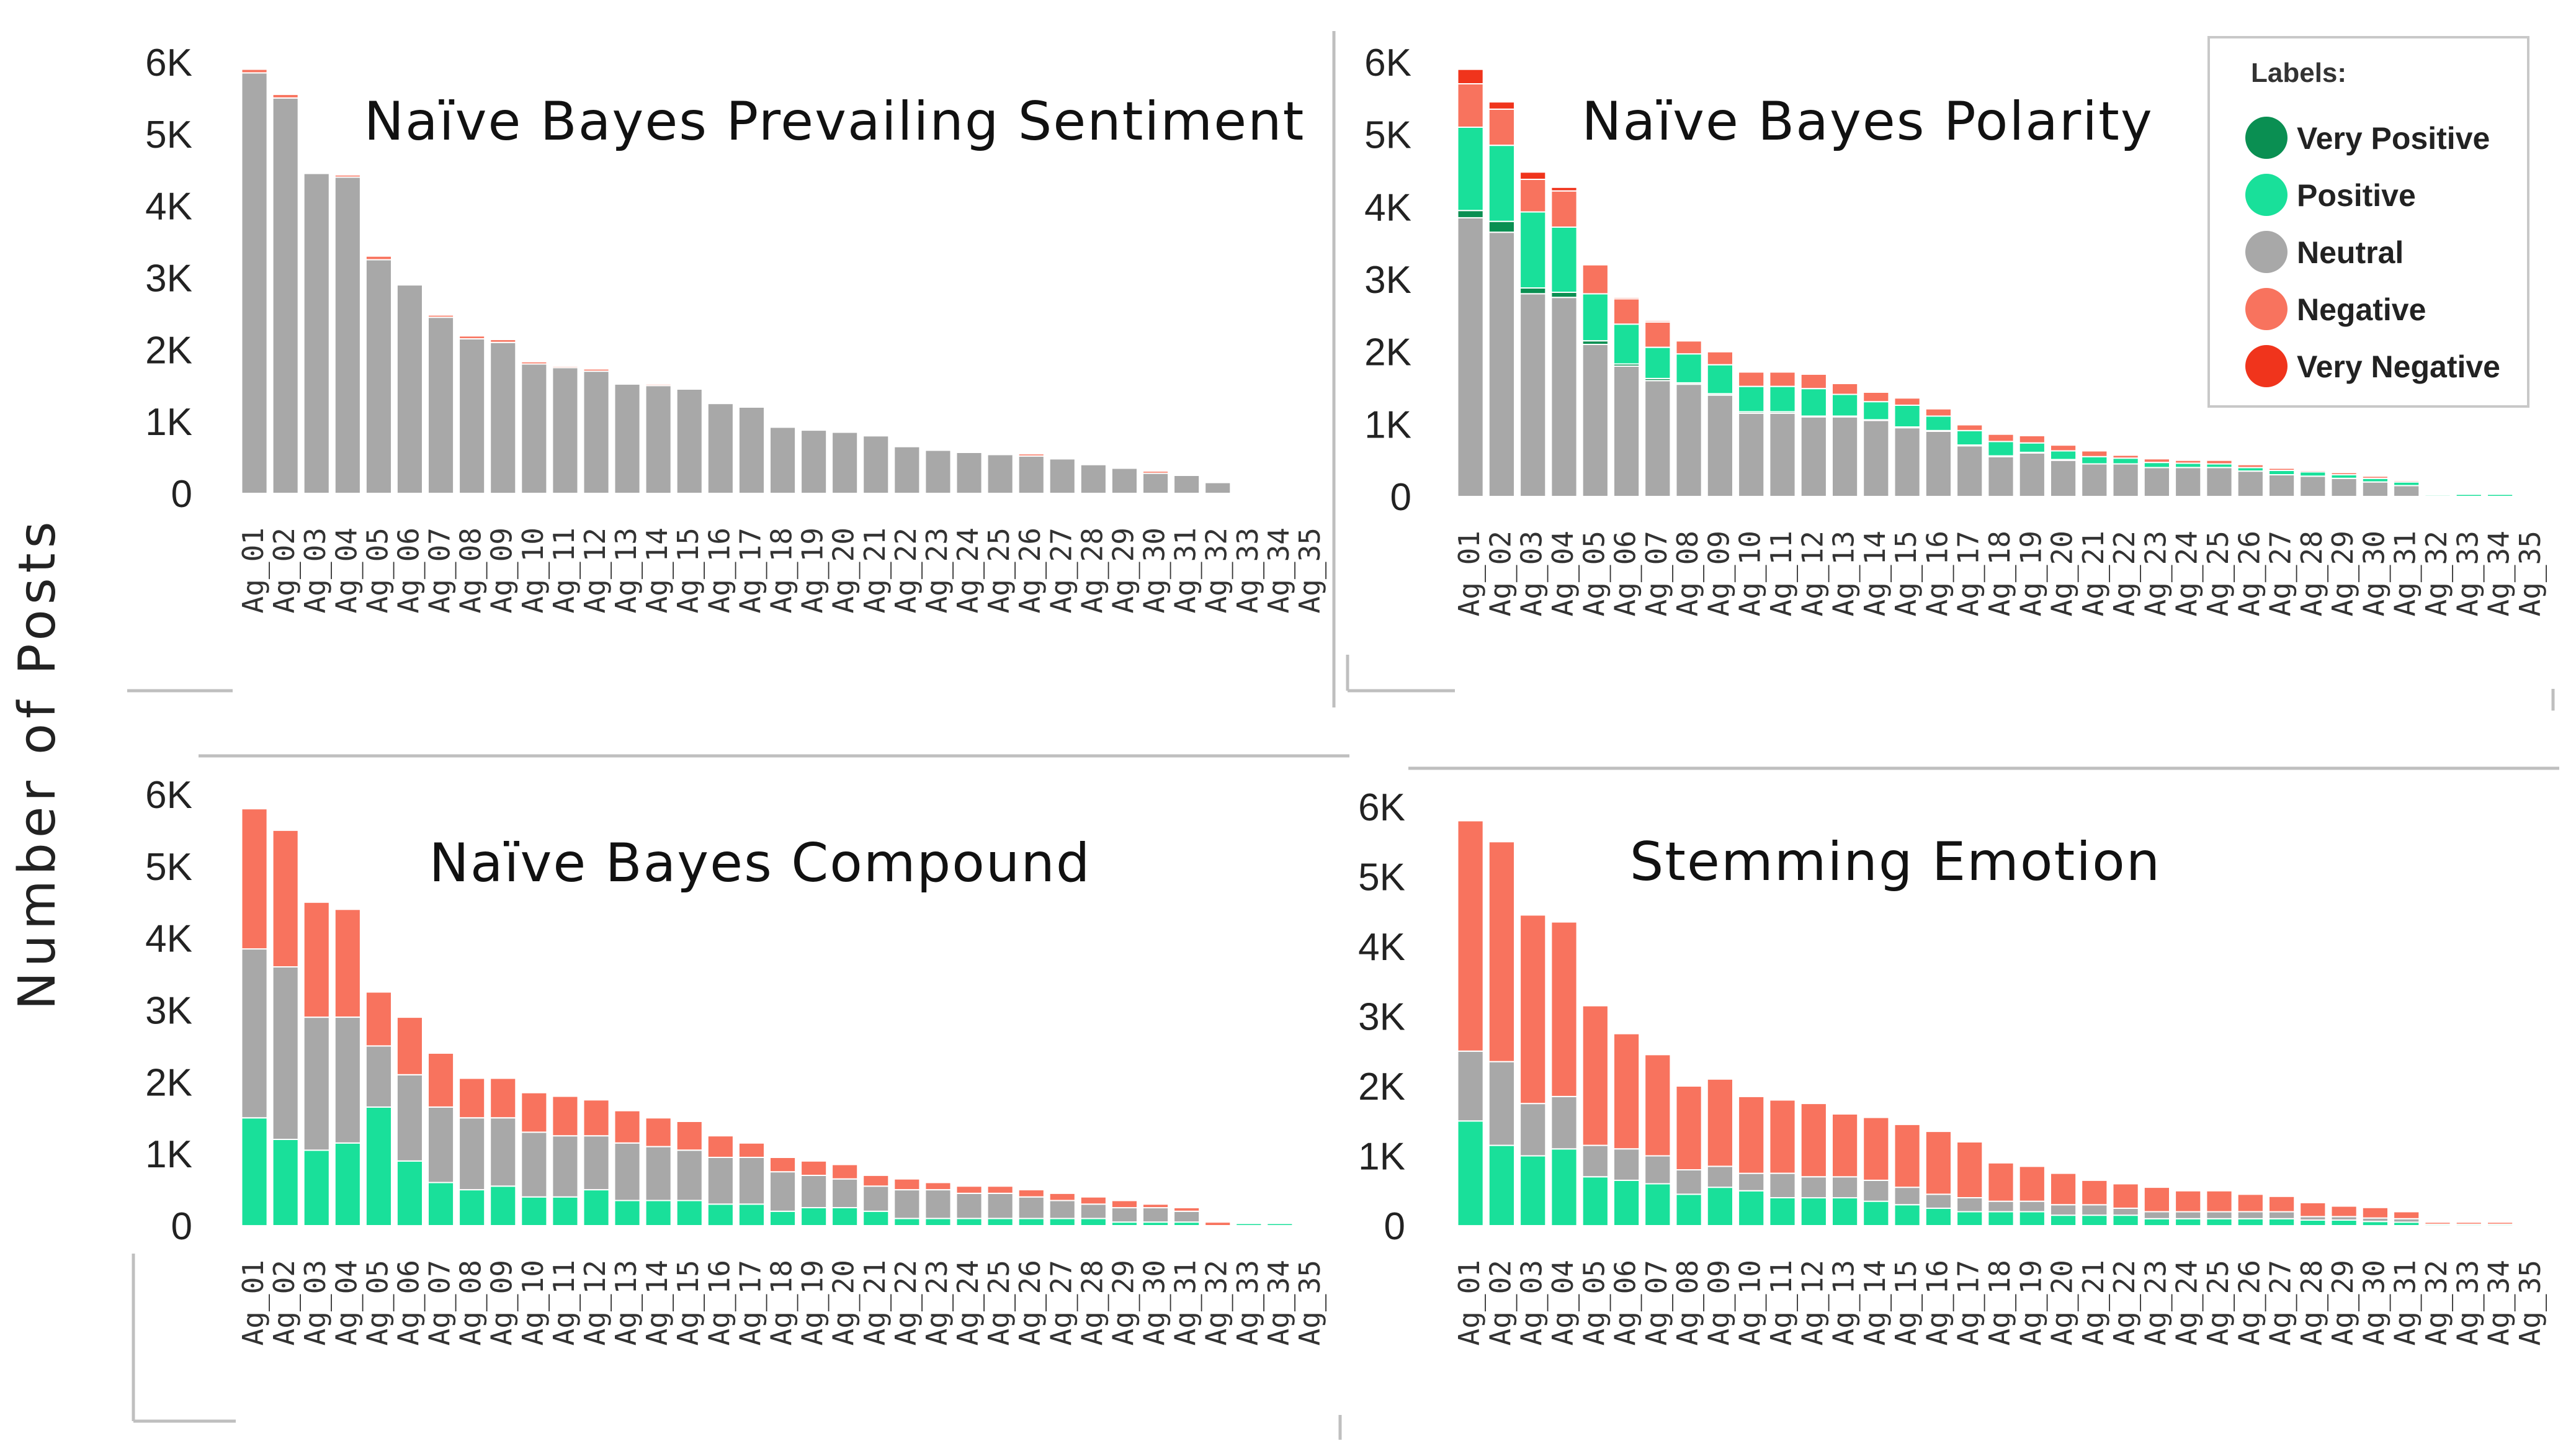 The width and height of the screenshot is (2576, 1441). Describe the element at coordinates (168, 279) in the screenshot. I see `y-tick-label: 3K` at that location.